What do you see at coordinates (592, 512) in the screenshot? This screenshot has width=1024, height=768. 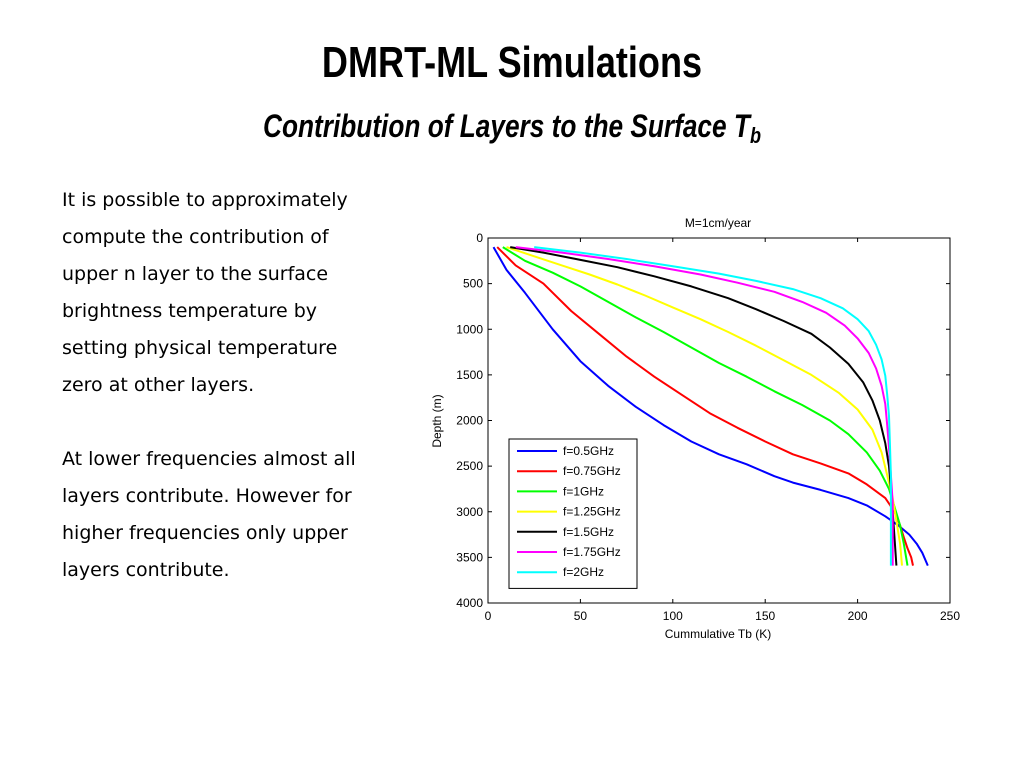 I see `legend-label-3: f=1.25GHz` at bounding box center [592, 512].